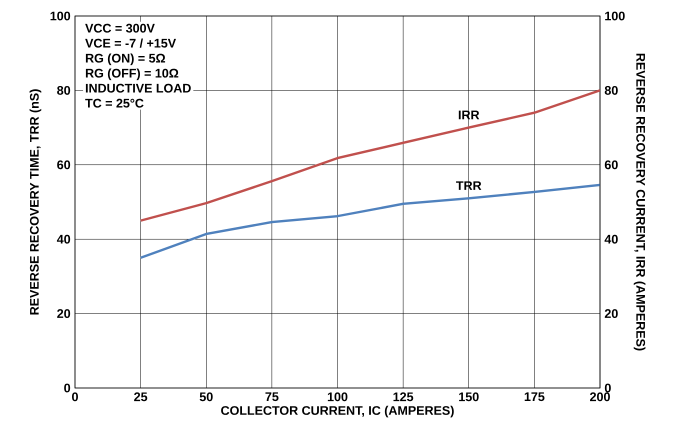 The image size is (690, 444). I want to click on y2-tick-label: 20, so click(611, 313).